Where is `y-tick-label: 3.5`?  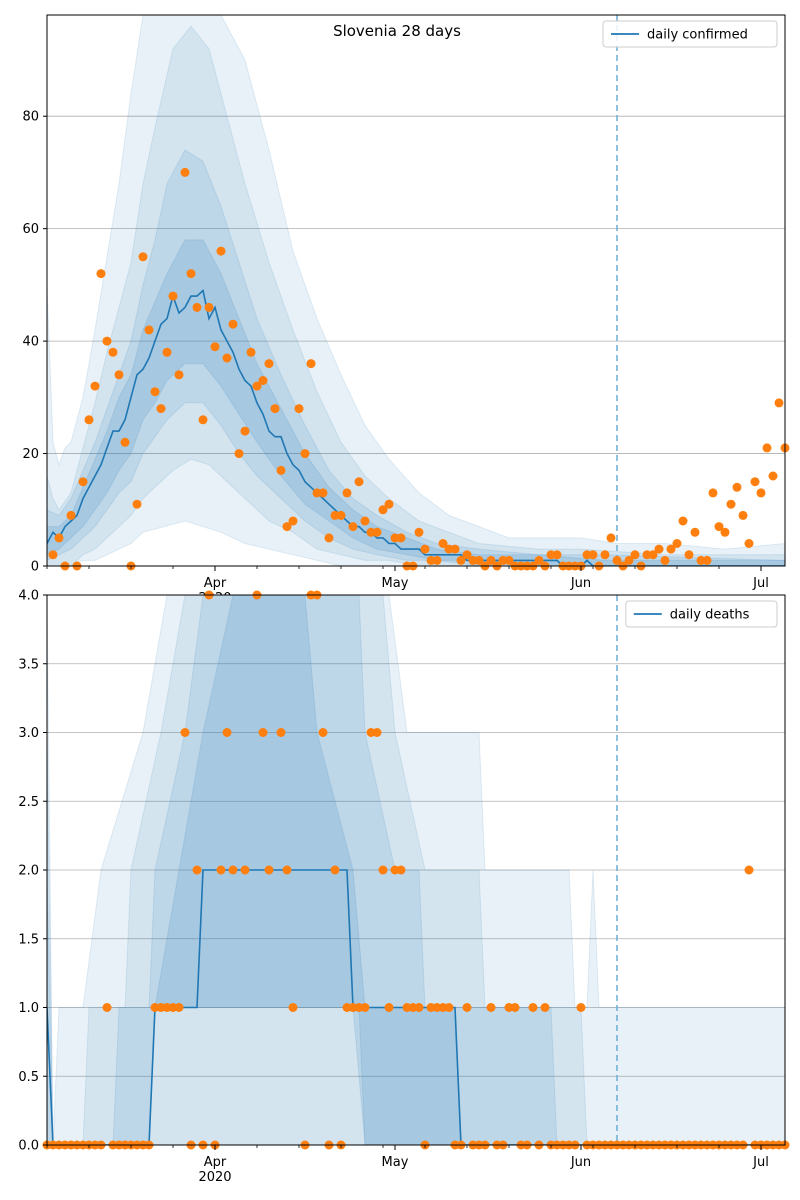 y-tick-label: 3.5 is located at coordinates (28, 664).